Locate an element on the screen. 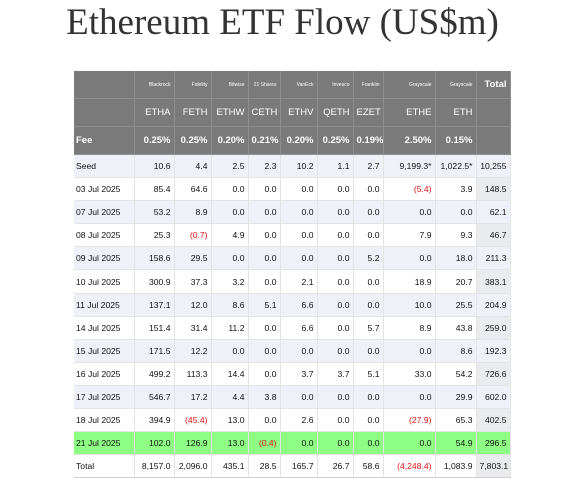 This screenshot has width=565, height=478. flow-cell: 1,083.9 is located at coordinates (456, 466).